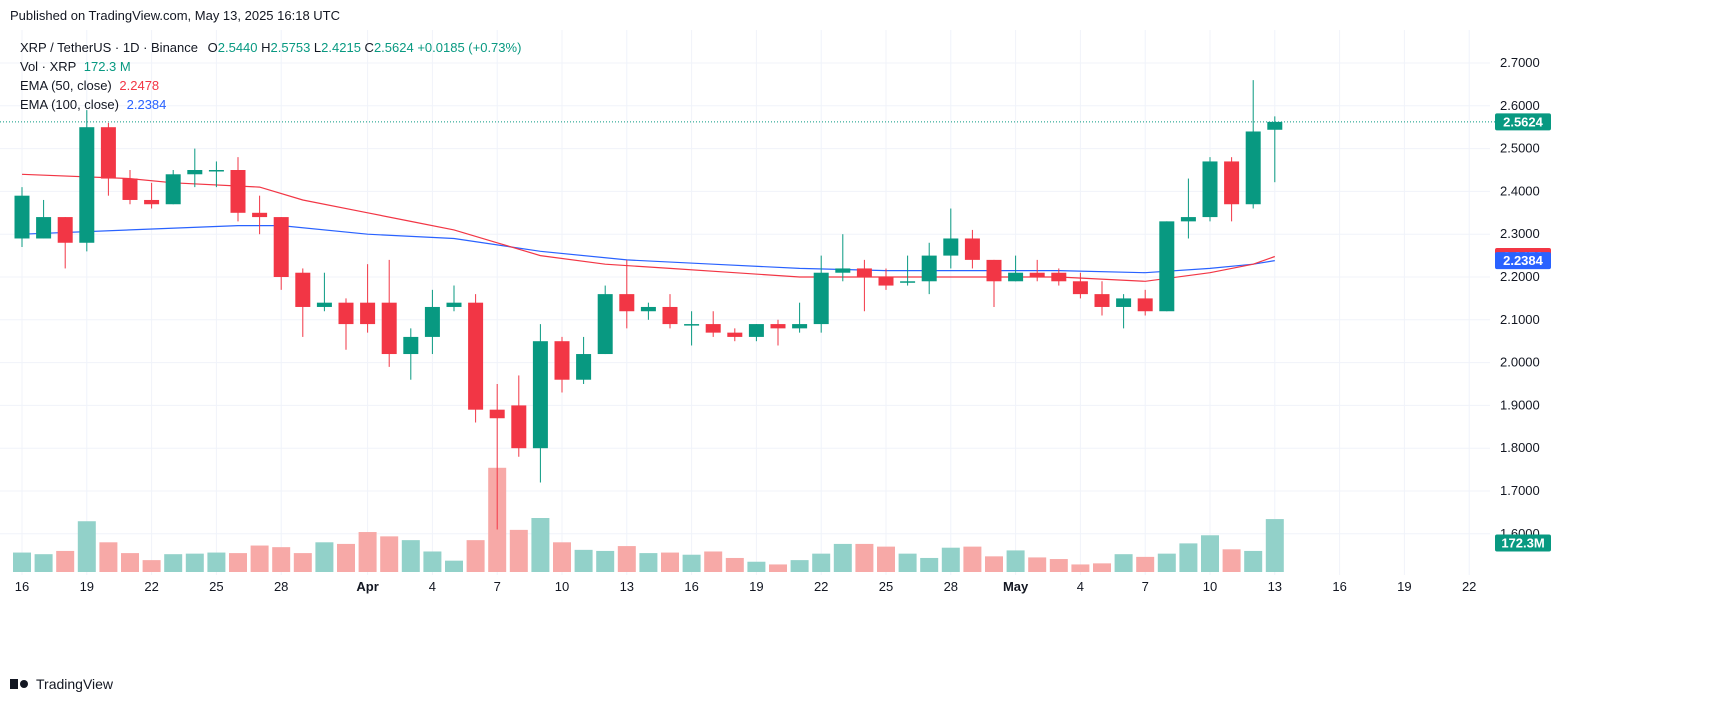  What do you see at coordinates (146, 104) in the screenshot?
I see `ema100-value: 2.2384` at bounding box center [146, 104].